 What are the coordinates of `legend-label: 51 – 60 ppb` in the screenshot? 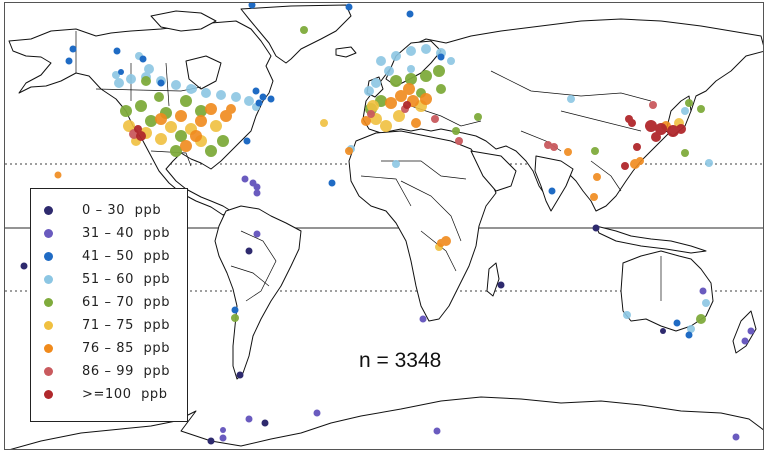 It's located at (126, 279).